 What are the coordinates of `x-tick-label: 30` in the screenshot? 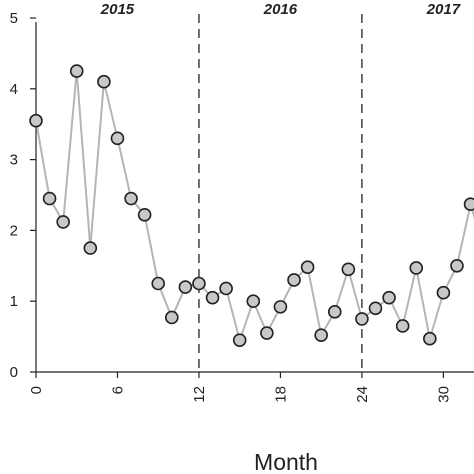 It's located at (443, 394).